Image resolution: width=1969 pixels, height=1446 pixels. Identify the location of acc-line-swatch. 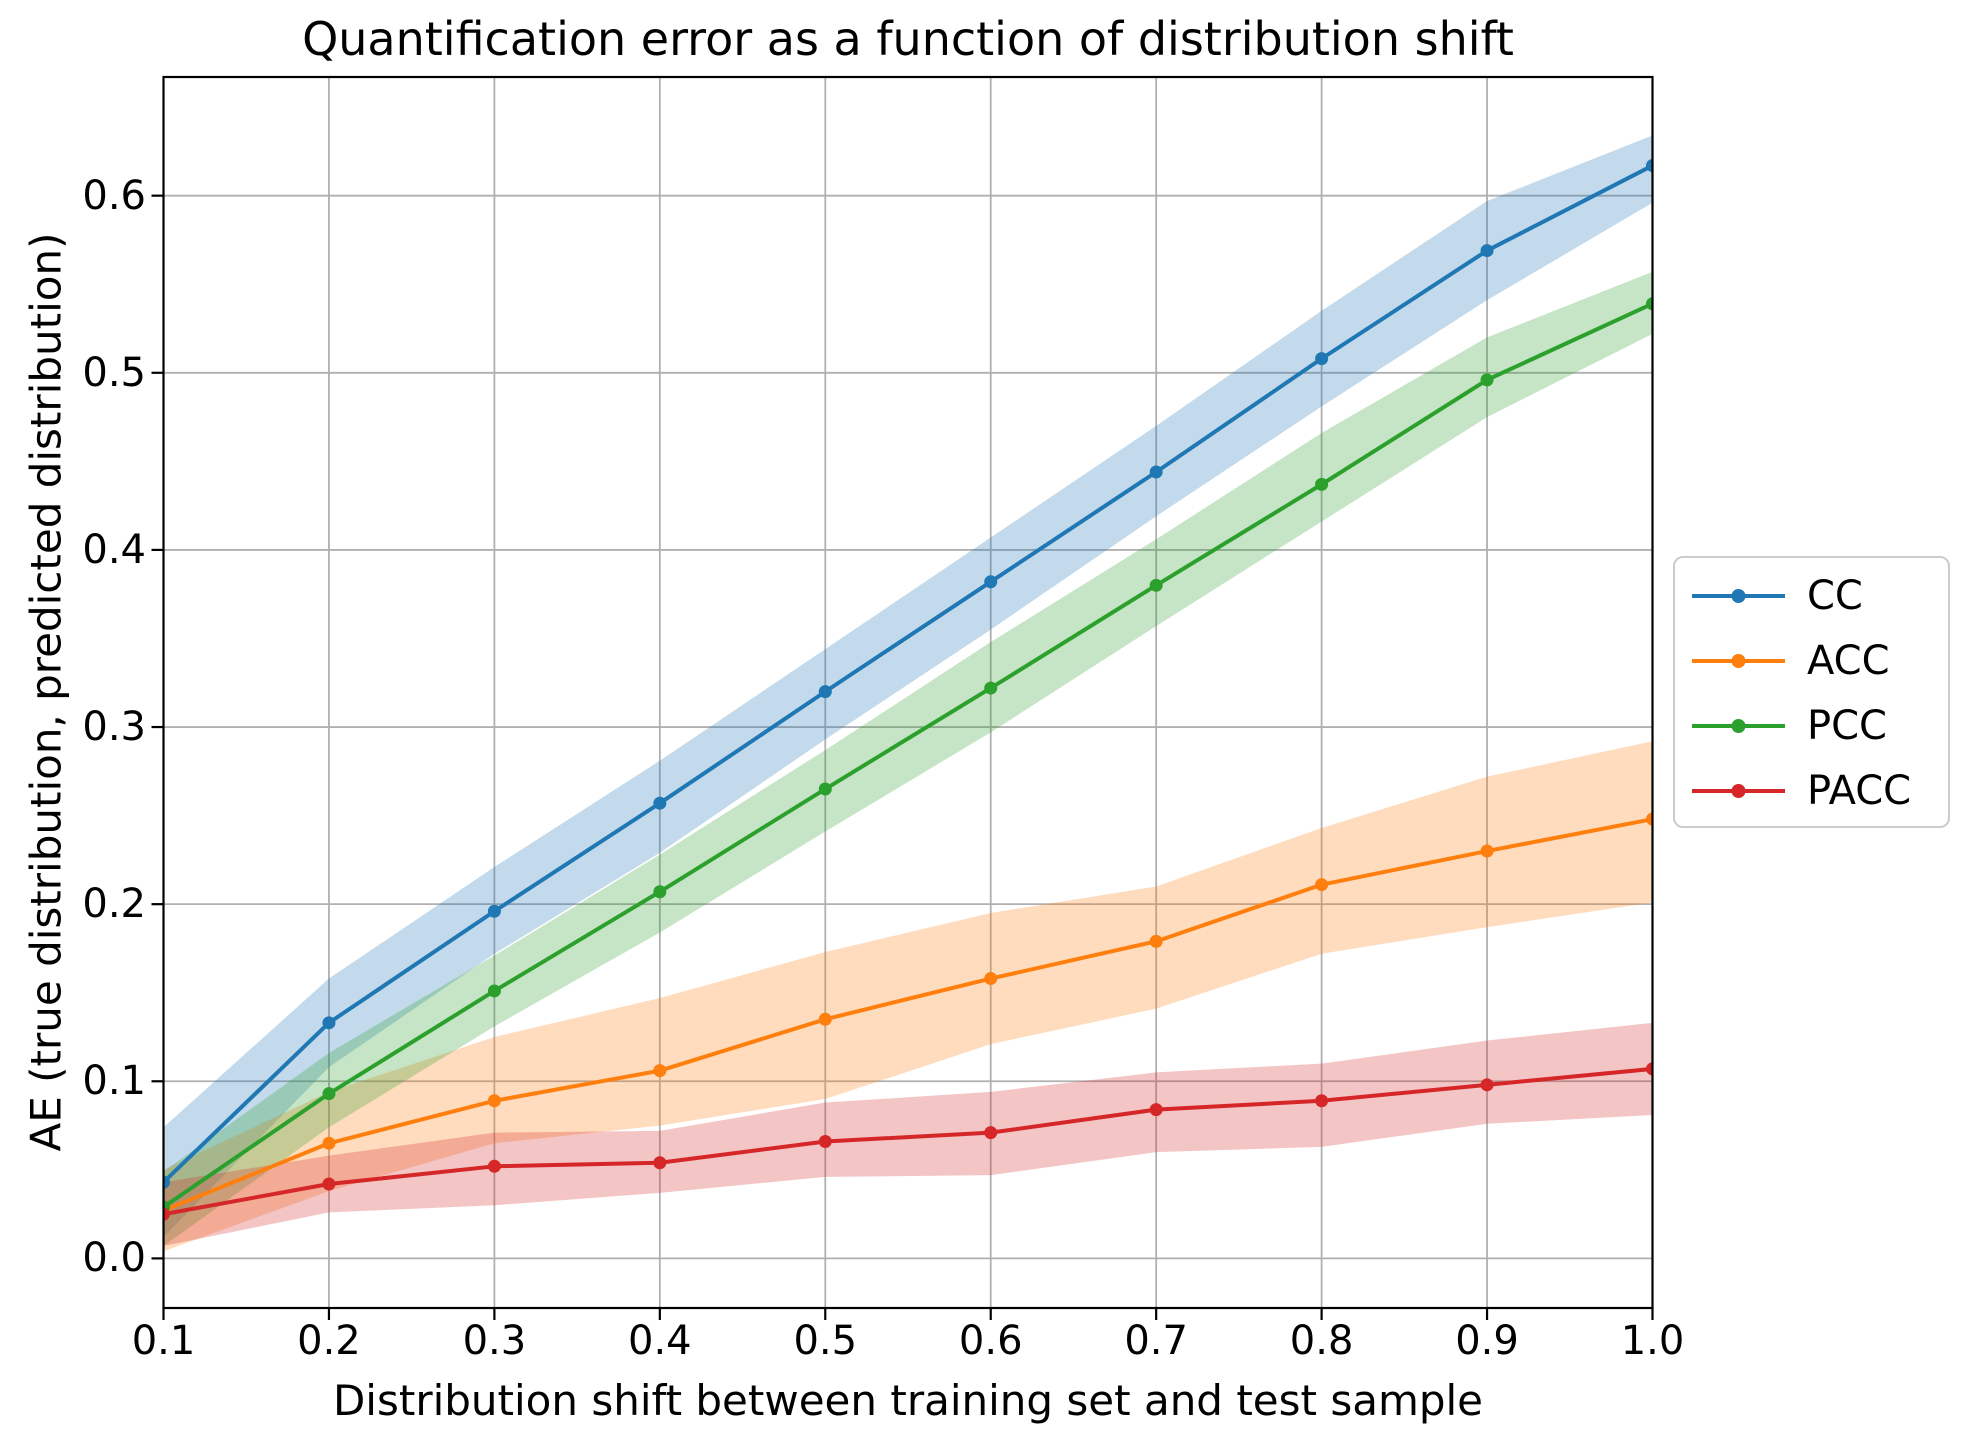
(1738, 660).